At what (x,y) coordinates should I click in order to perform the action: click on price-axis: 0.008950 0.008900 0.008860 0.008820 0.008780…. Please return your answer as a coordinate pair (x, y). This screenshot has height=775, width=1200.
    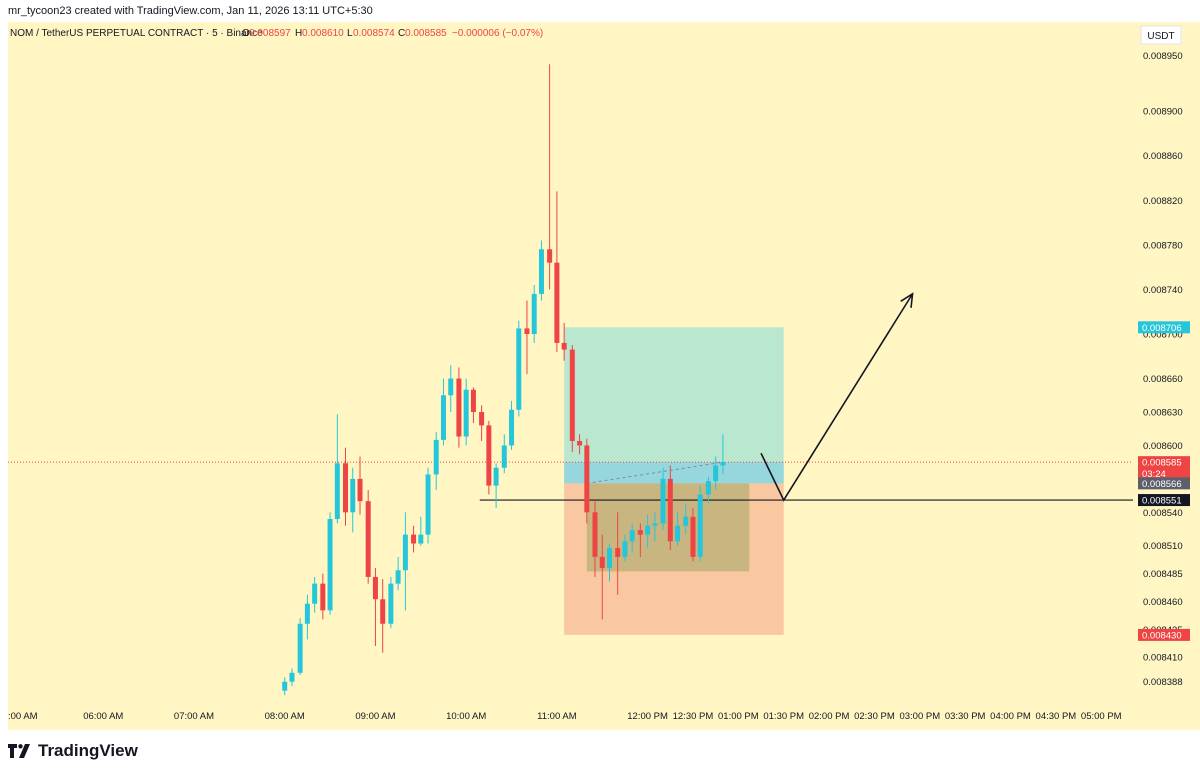
    Looking at the image, I should click on (1163, 369).